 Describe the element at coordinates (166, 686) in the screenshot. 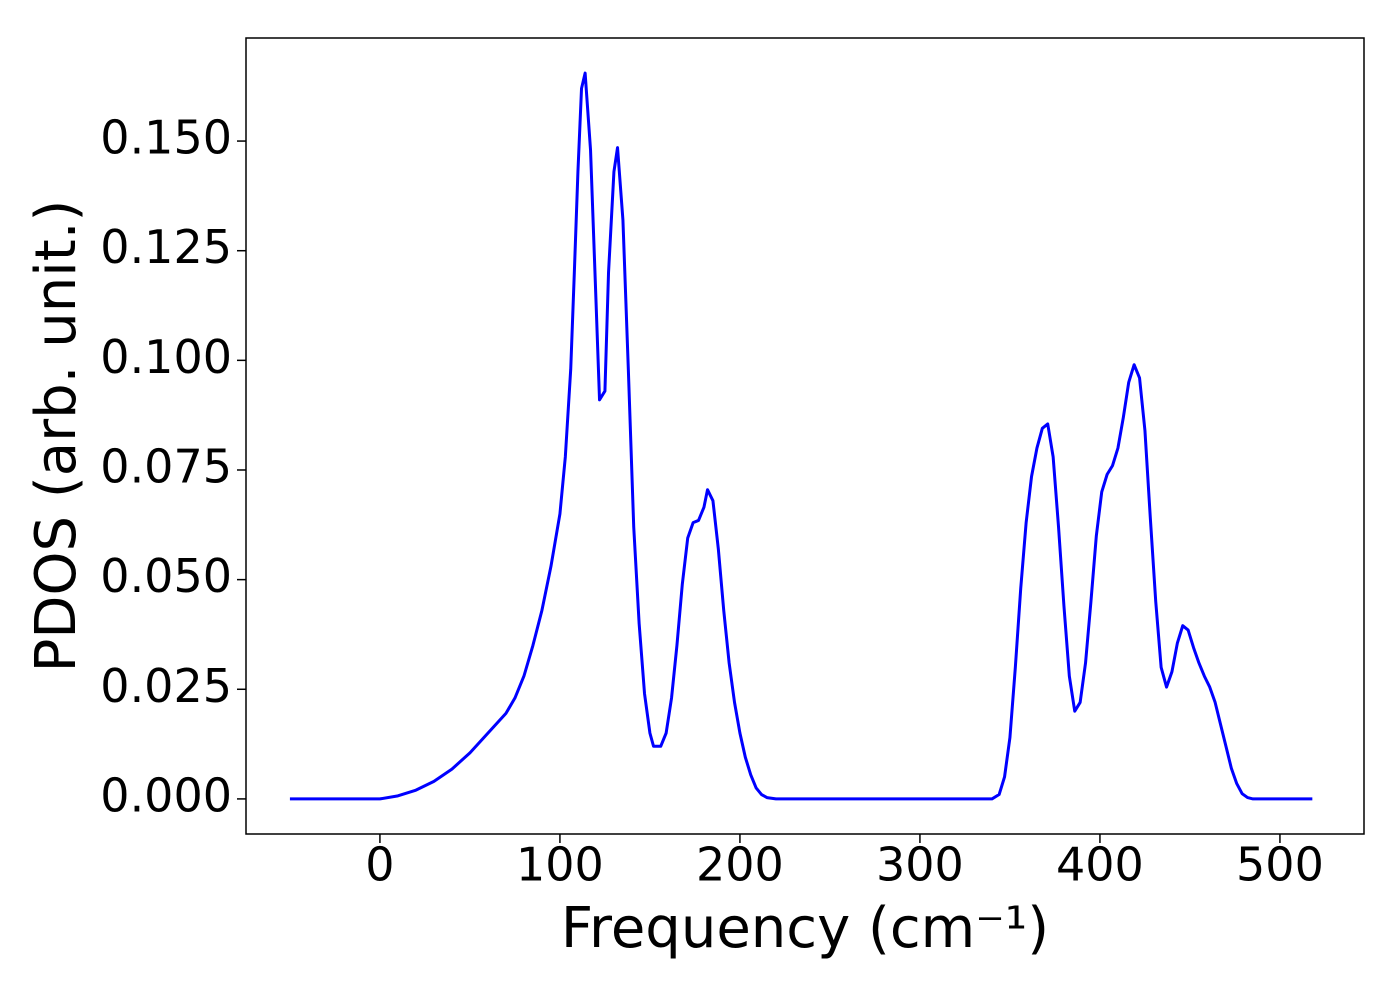

I see `y-tick-label: 0.025` at that location.